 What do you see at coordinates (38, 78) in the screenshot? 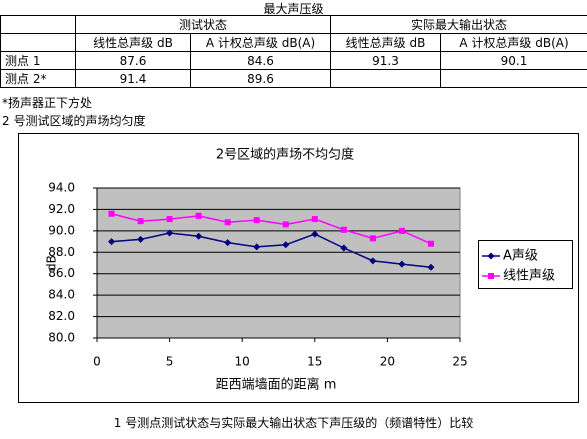
I see `row-label: 测点 2*` at bounding box center [38, 78].